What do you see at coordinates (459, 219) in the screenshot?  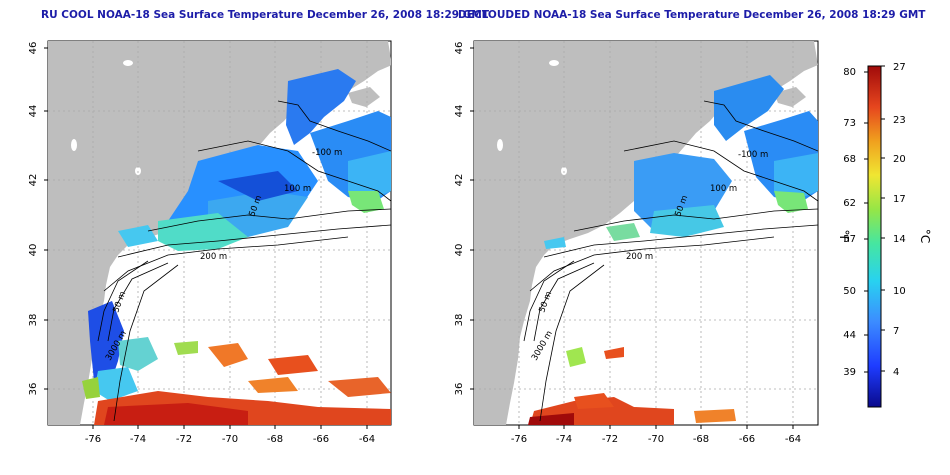 I see `right-lat-labels: 46 44 42 40 38 36` at bounding box center [459, 219].